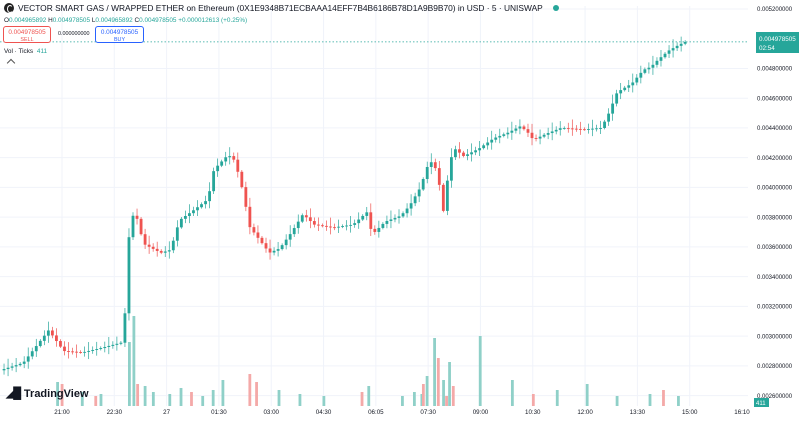 This screenshot has width=800, height=426. I want to click on volume-legend: Vol · Ticks 411, so click(25, 51).